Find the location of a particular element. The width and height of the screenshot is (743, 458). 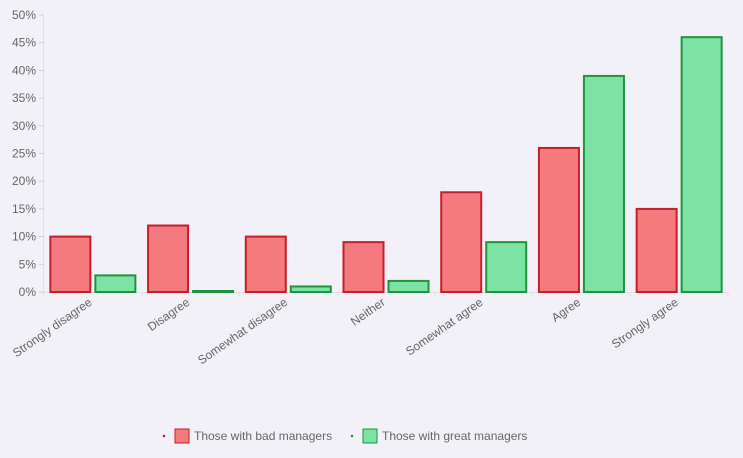

y-tick-label: 0% is located at coordinates (28, 292).